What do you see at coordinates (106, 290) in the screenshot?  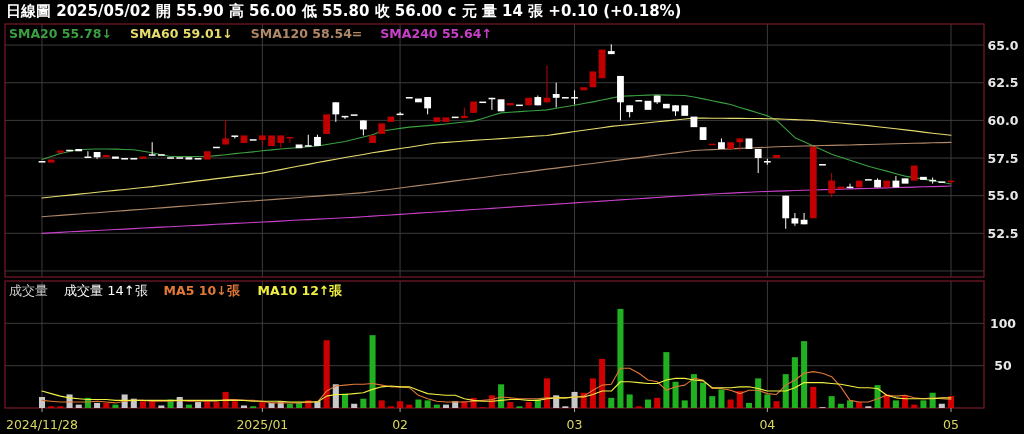 I see `annotation: 成交量 14↑張` at bounding box center [106, 290].